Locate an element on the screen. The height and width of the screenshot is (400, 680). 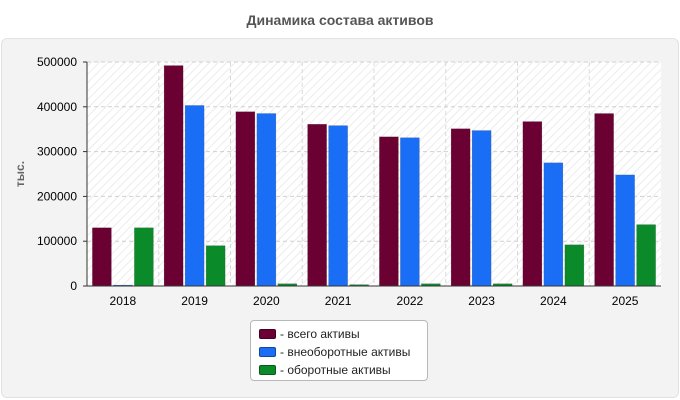
y-tick-label: 0 is located at coordinates (73, 286).